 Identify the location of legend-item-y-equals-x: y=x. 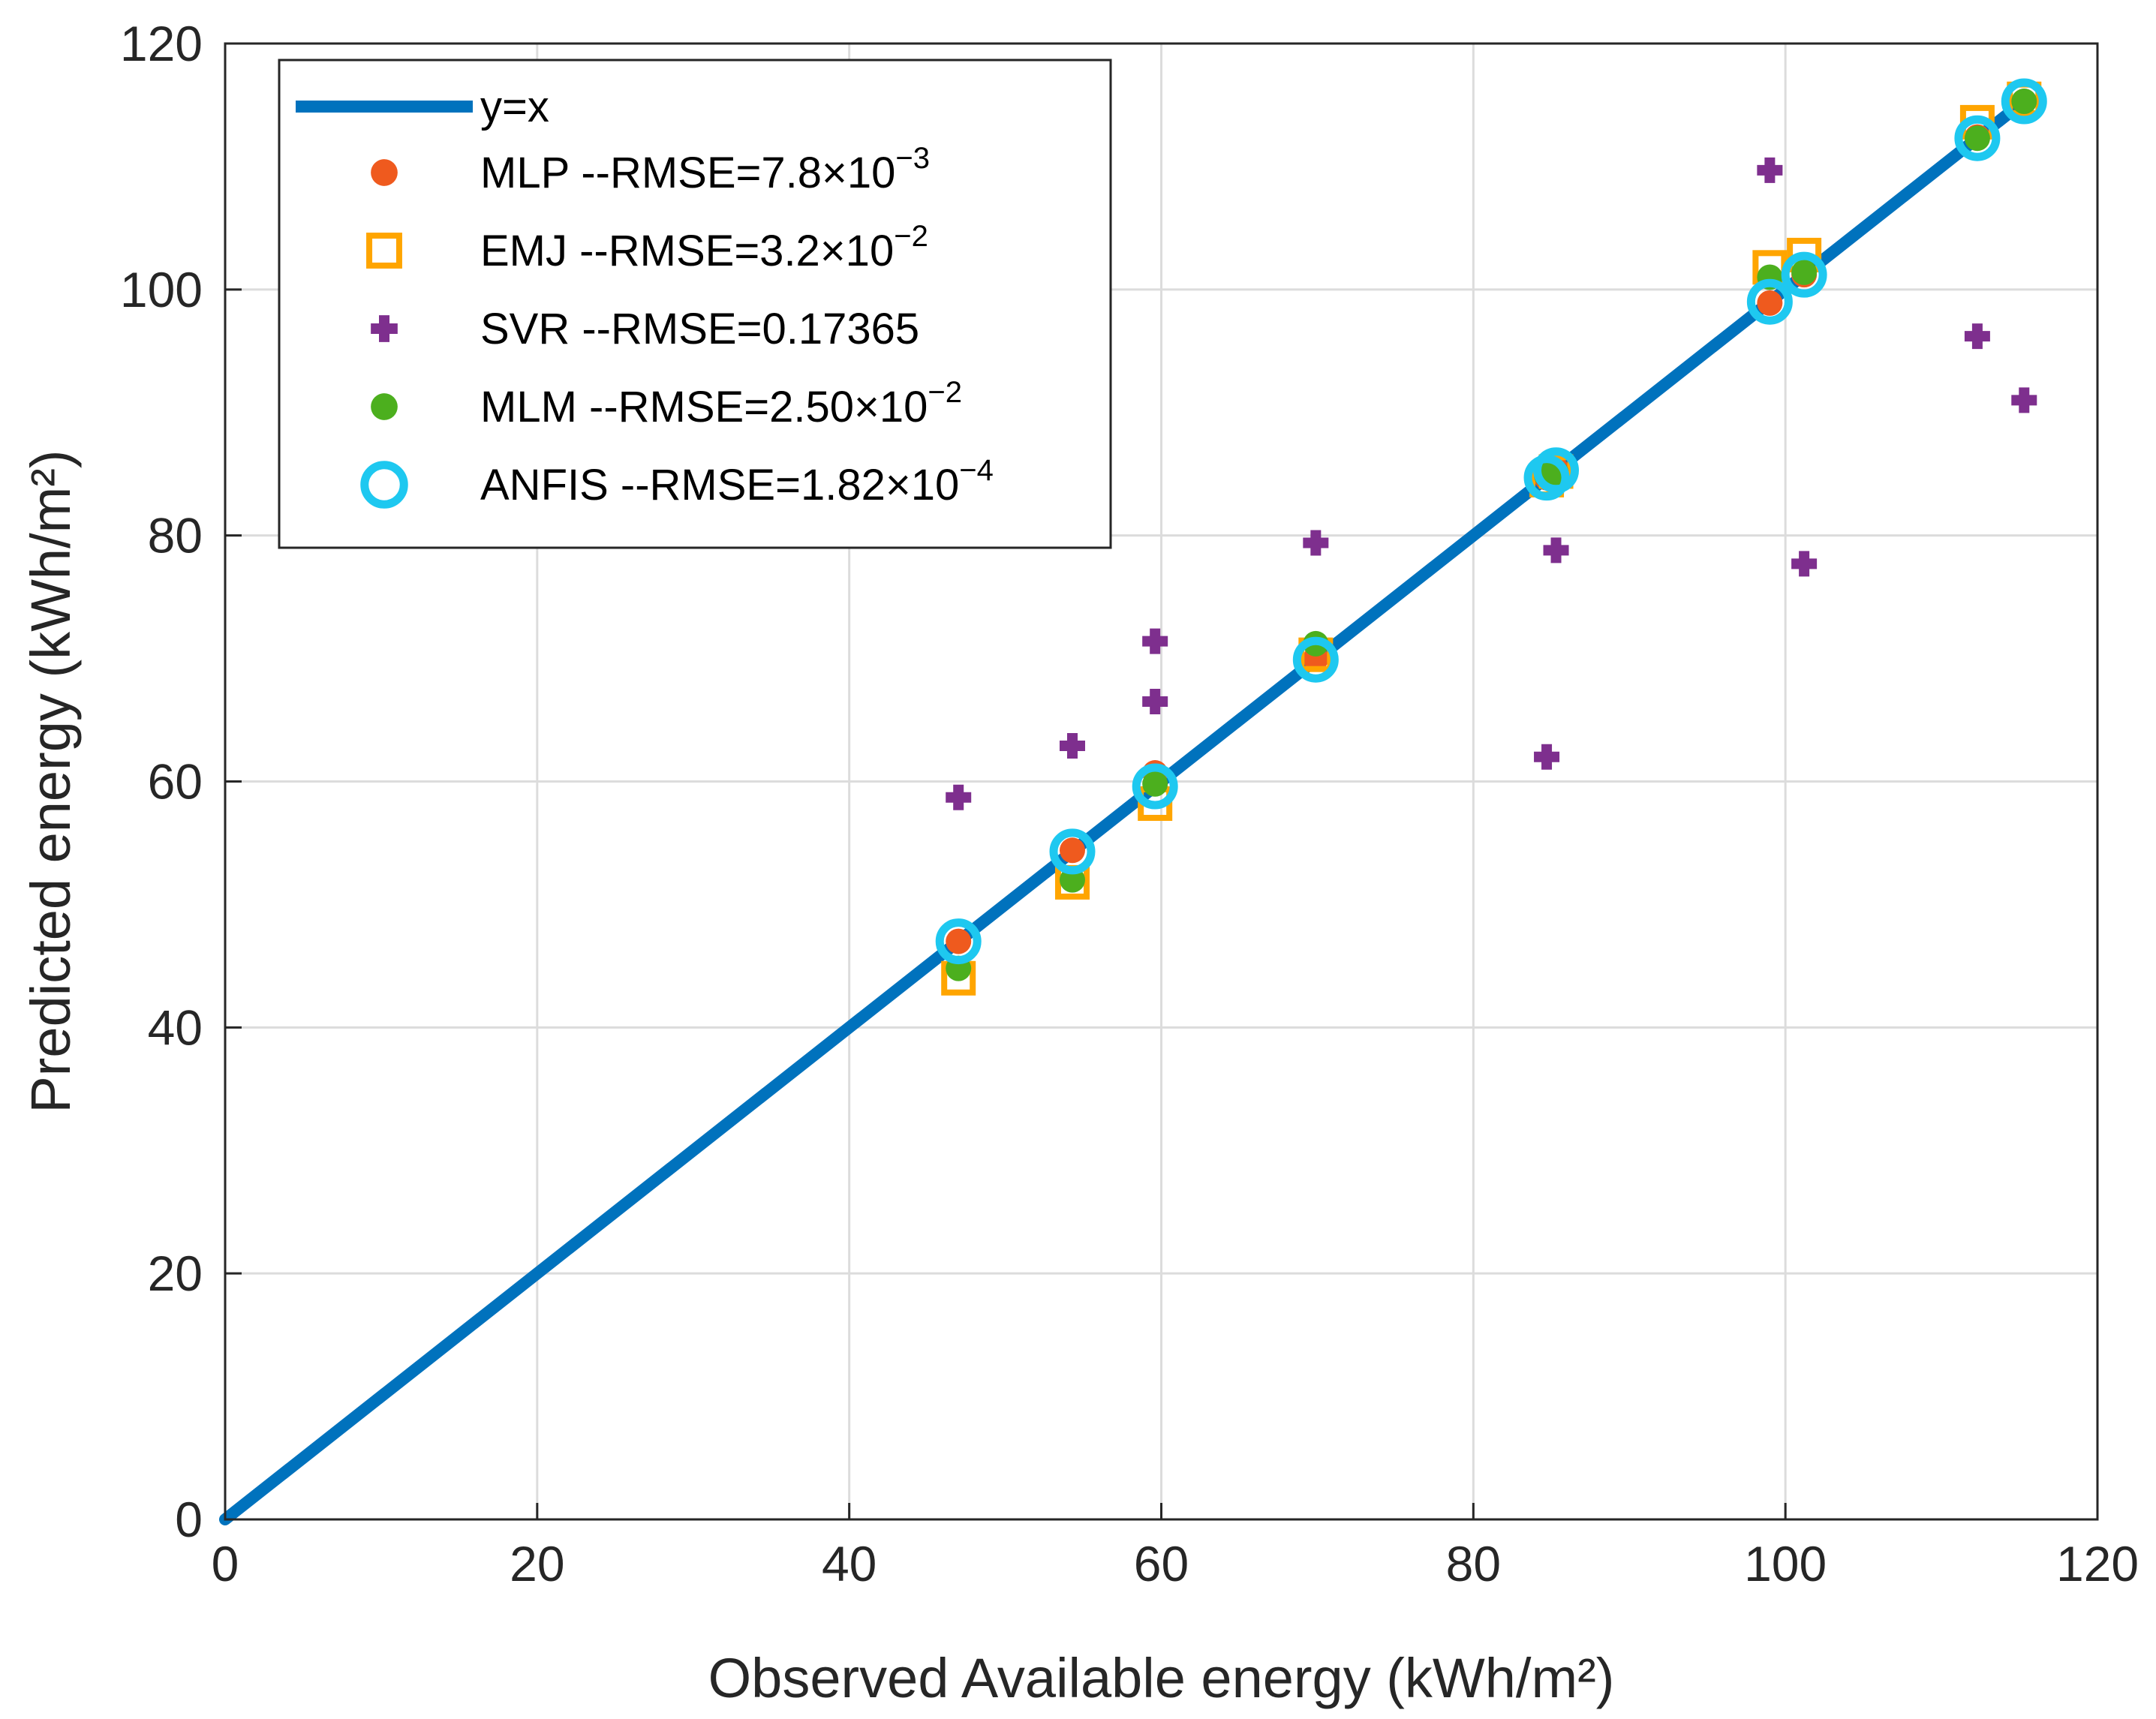
(422, 107).